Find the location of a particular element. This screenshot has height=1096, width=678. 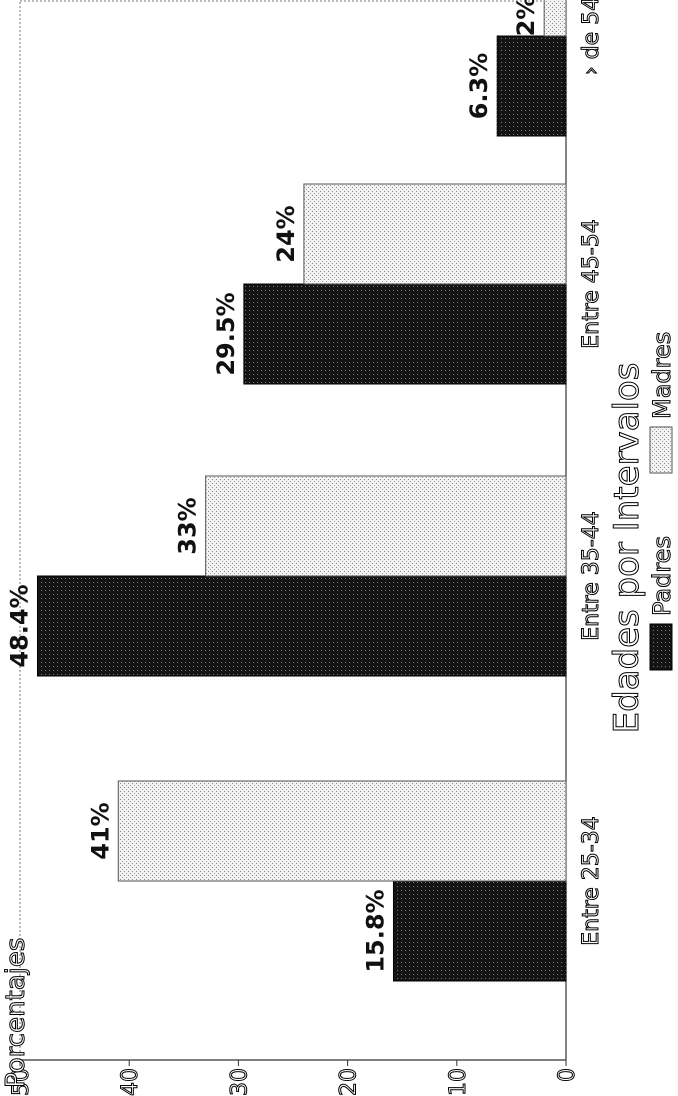

bar-data-label: 6.3% is located at coordinates (479, 86).